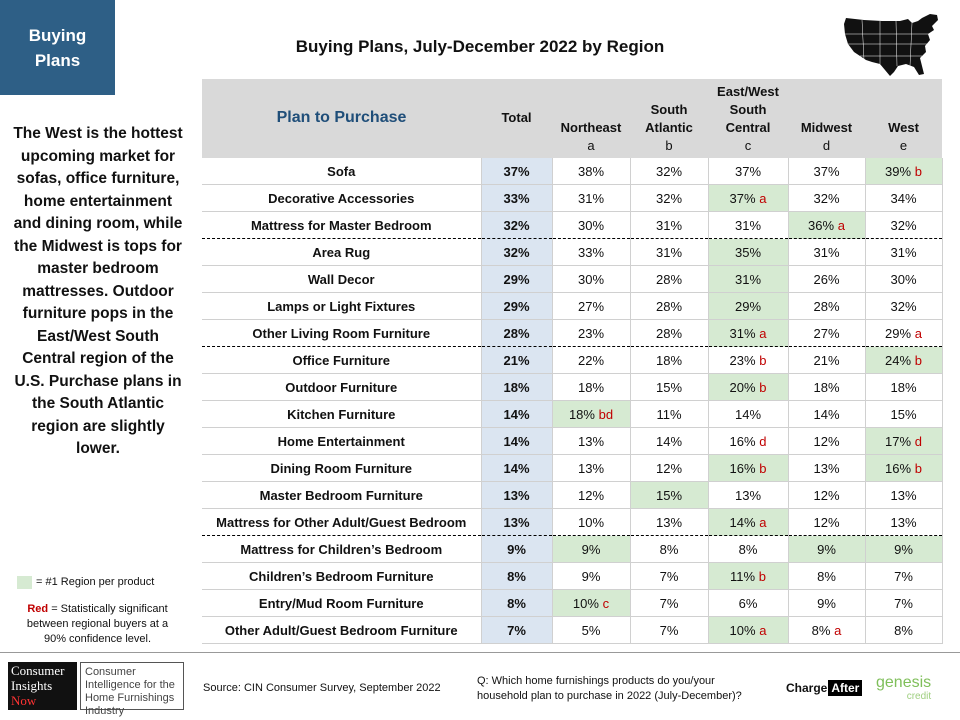 The height and width of the screenshot is (720, 960). Describe the element at coordinates (342, 414) in the screenshot. I see `product-label: Kitchen Furniture` at that location.